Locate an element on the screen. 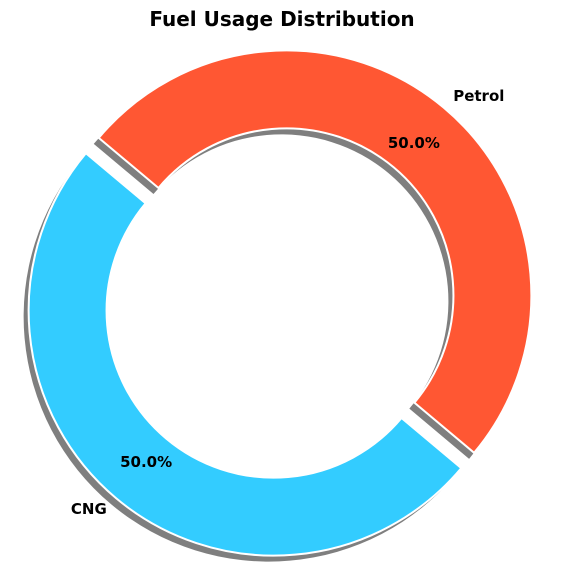 Image resolution: width=562 pixels, height=583 pixels. slice-label-cng: CNG is located at coordinates (89, 509).